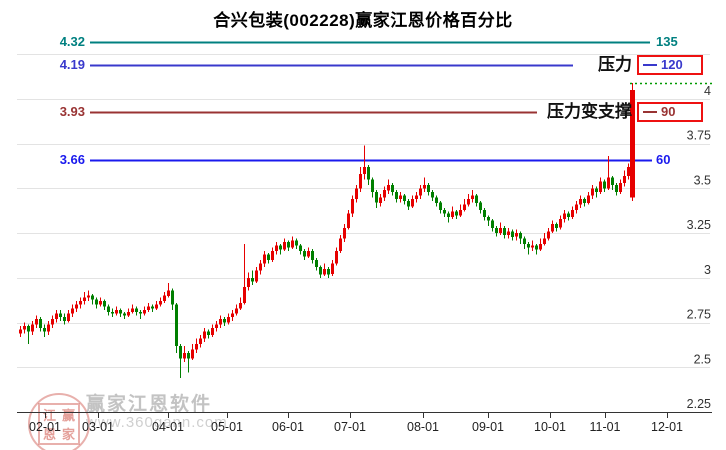 The width and height of the screenshot is (726, 450). I want to click on gann-percent-box-90: 90, so click(670, 111).